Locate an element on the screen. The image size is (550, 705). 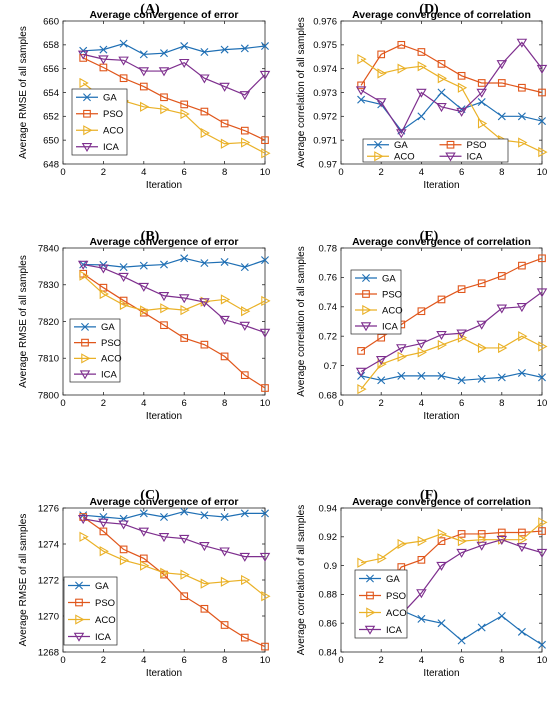
series-ga is located at coordinates (451, 376).